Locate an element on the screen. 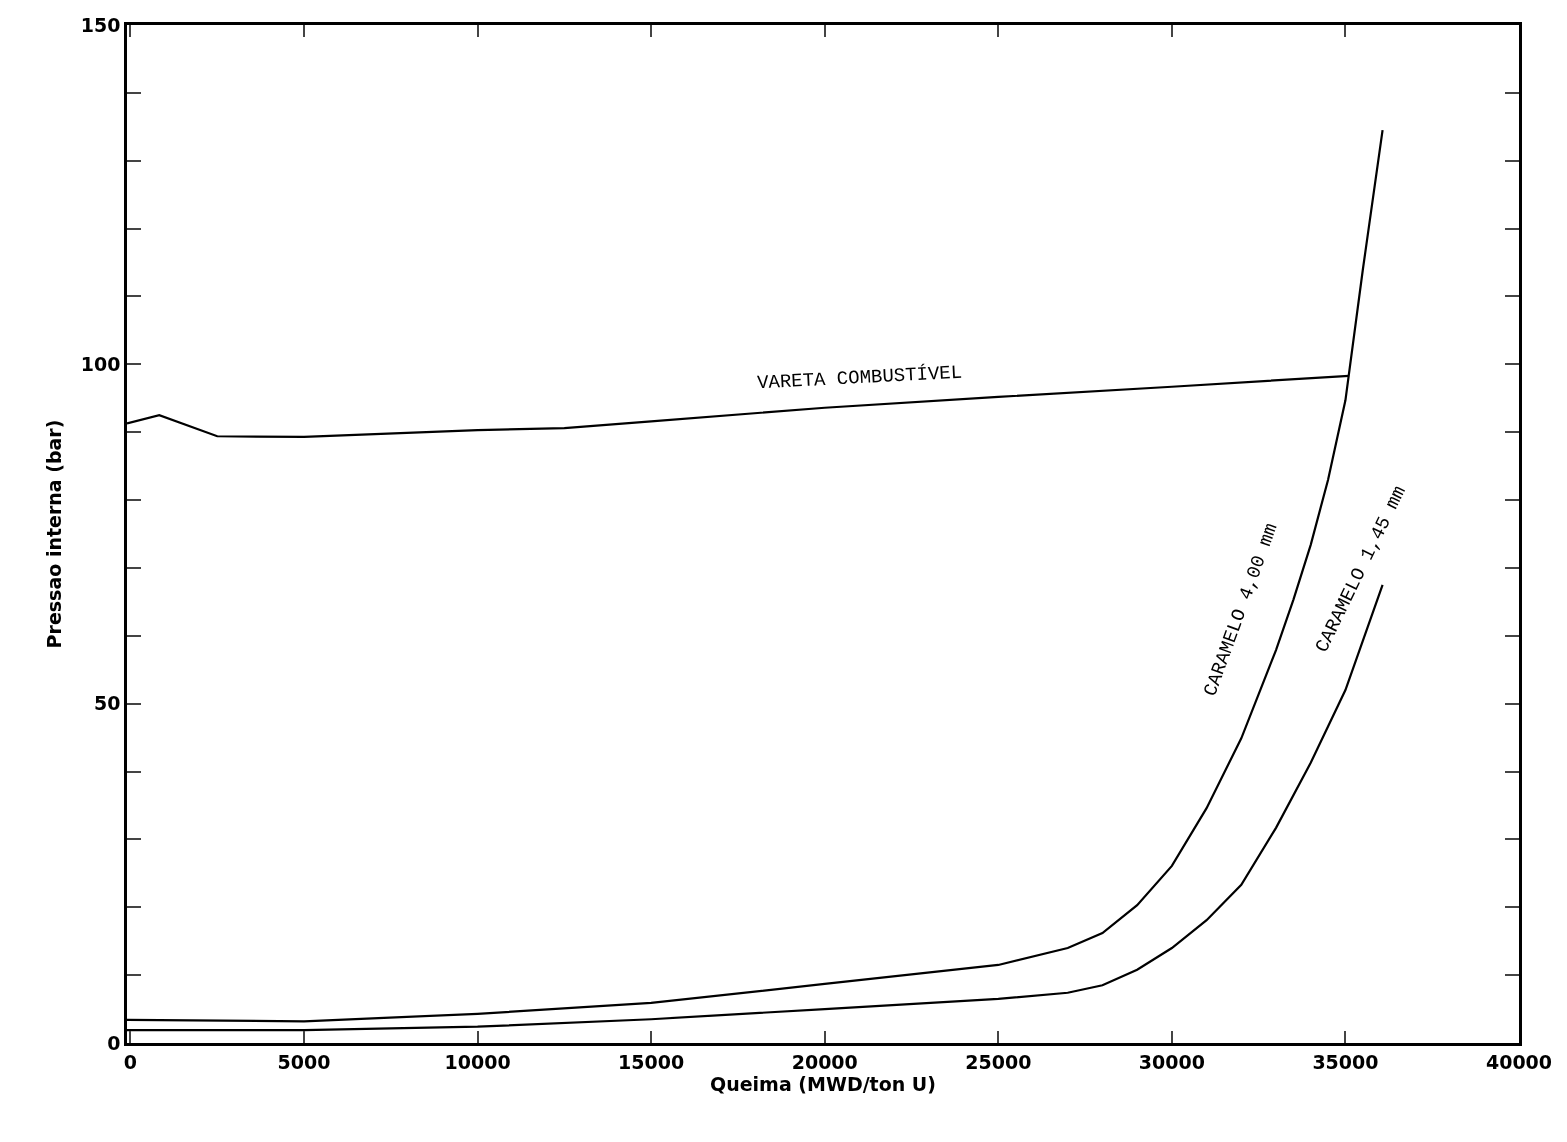 This screenshot has width=1567, height=1142. x-tick-label: 25000 is located at coordinates (998, 1061).